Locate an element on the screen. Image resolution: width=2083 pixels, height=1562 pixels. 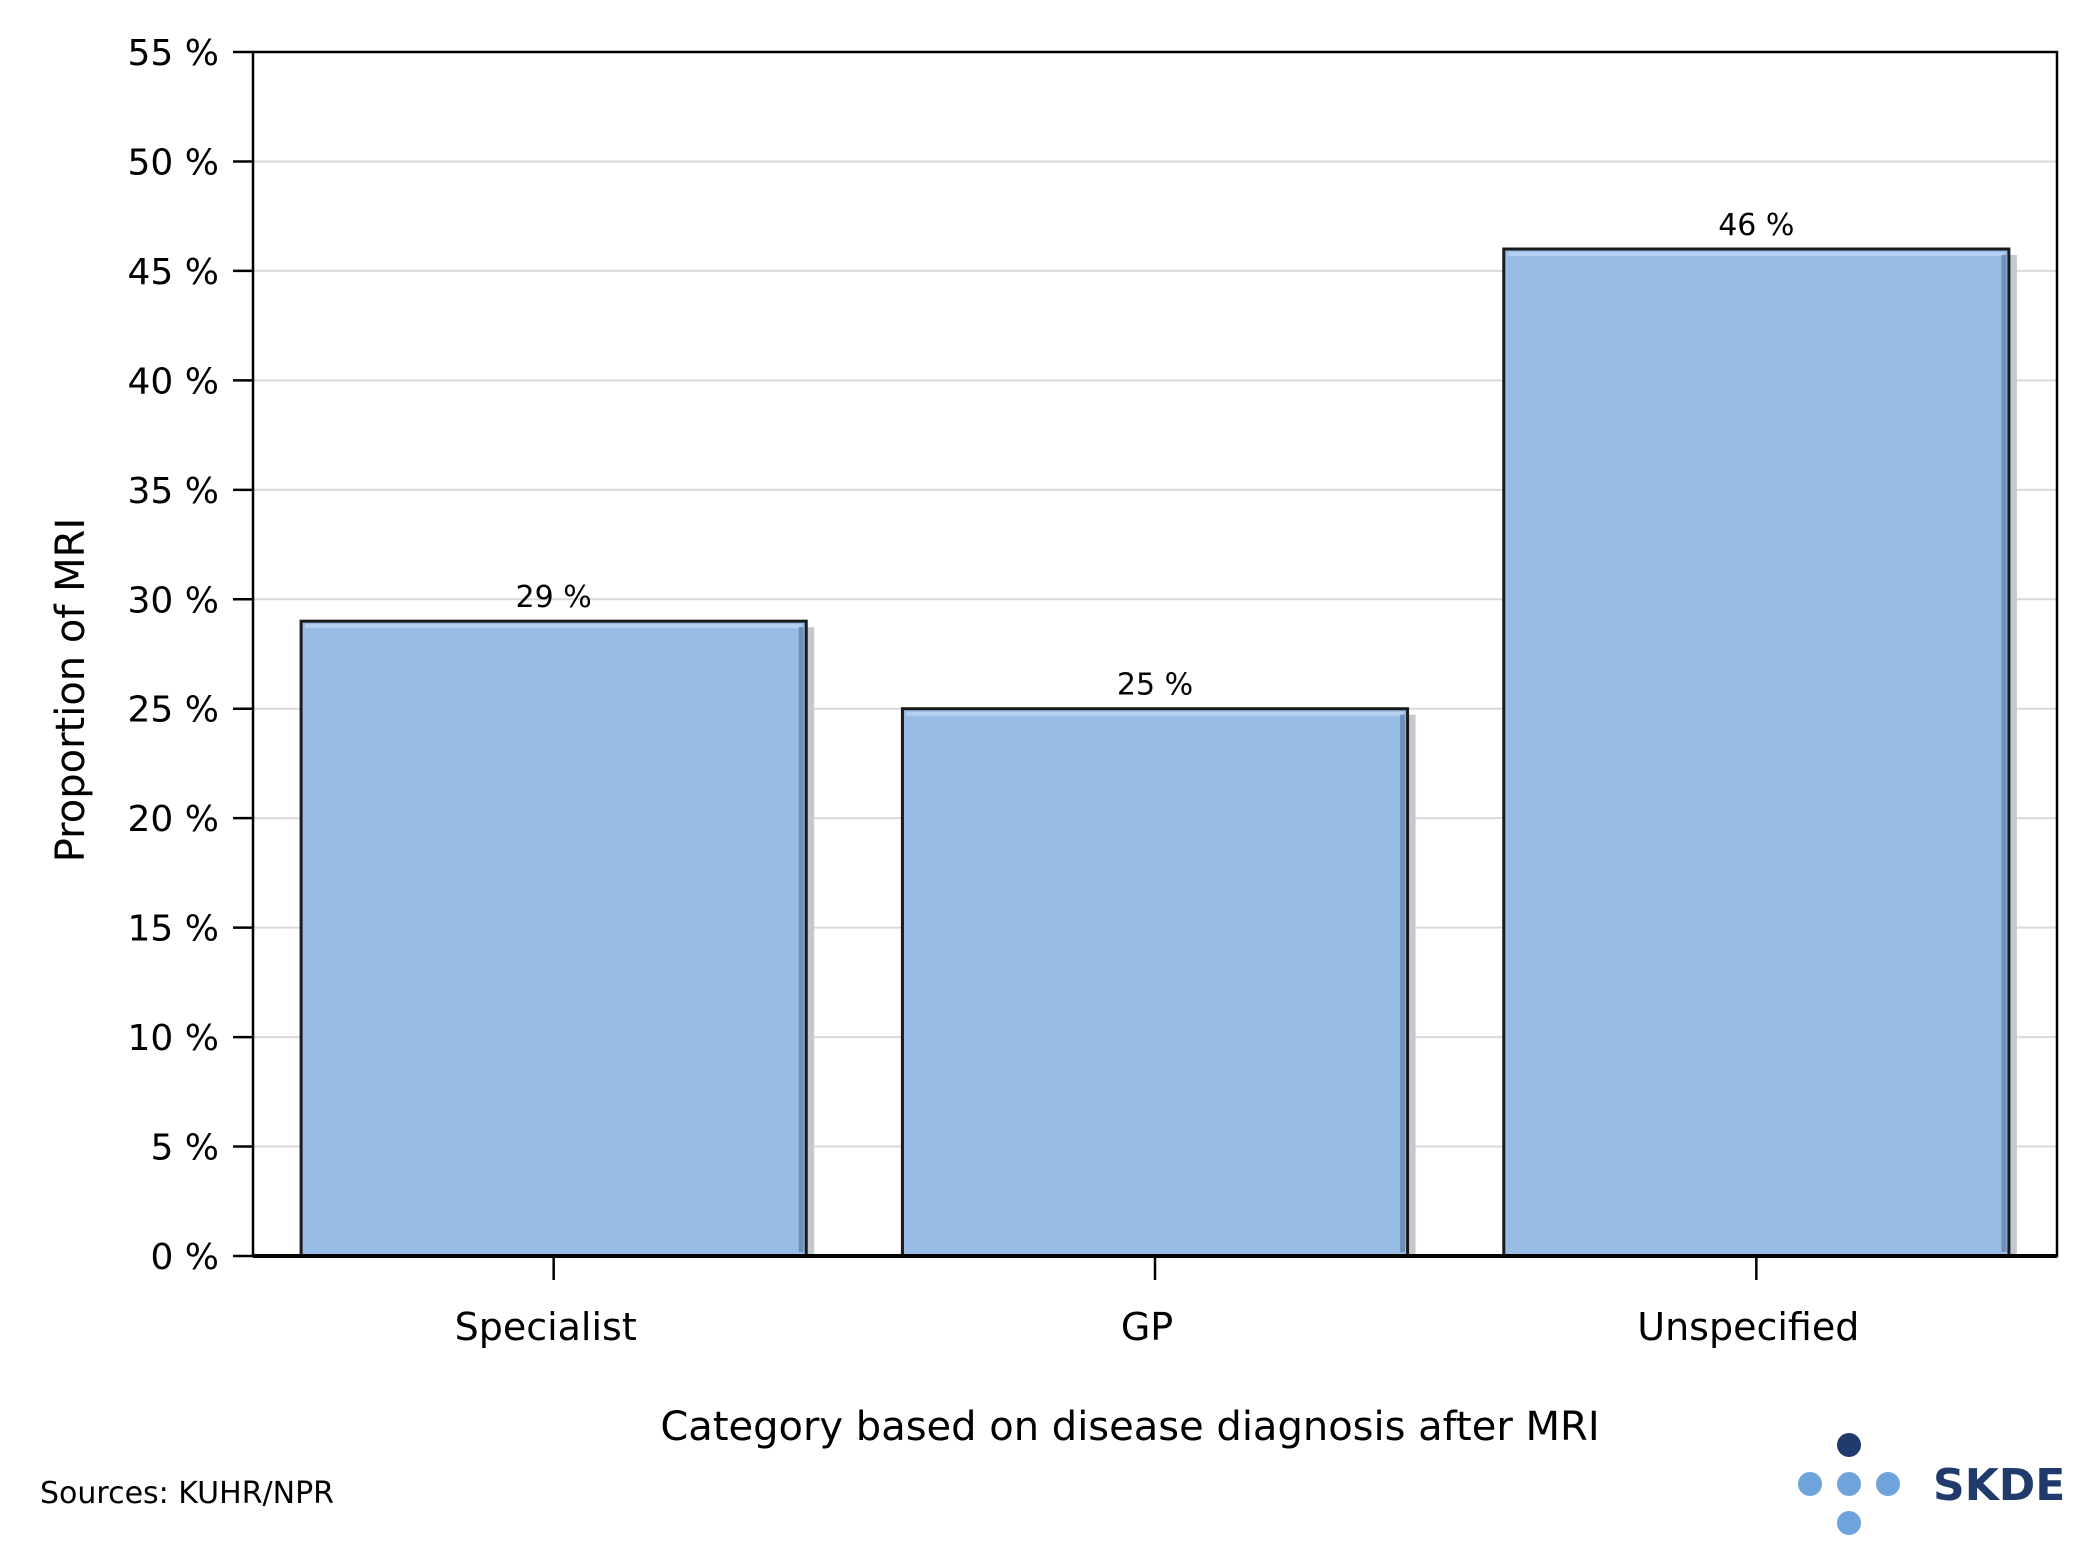
y-tick-label: 45 % is located at coordinates (173, 272).